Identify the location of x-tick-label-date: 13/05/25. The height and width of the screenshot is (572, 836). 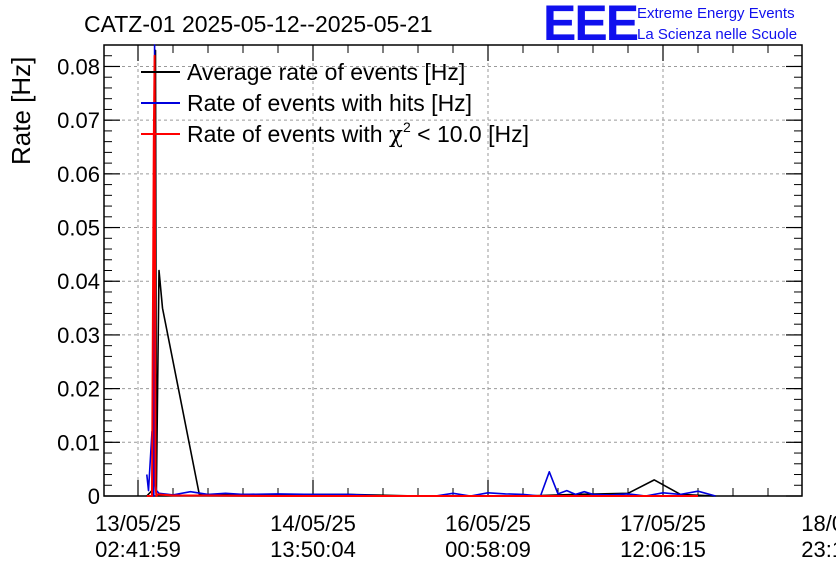
(138, 523).